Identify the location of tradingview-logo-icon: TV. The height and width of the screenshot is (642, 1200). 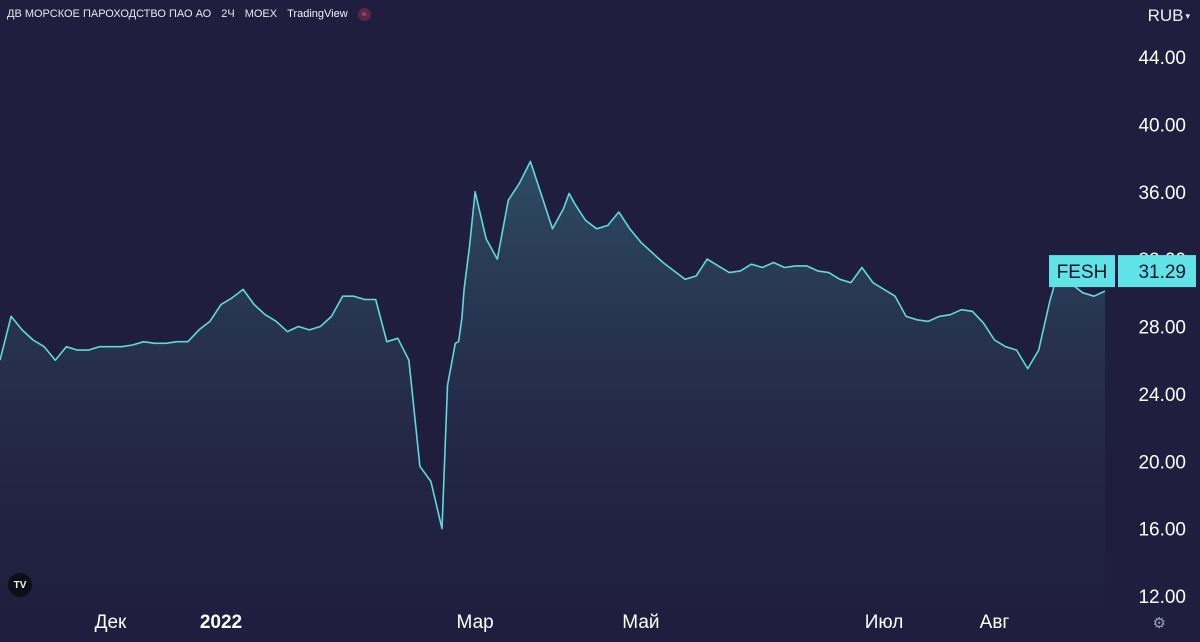
(20, 585).